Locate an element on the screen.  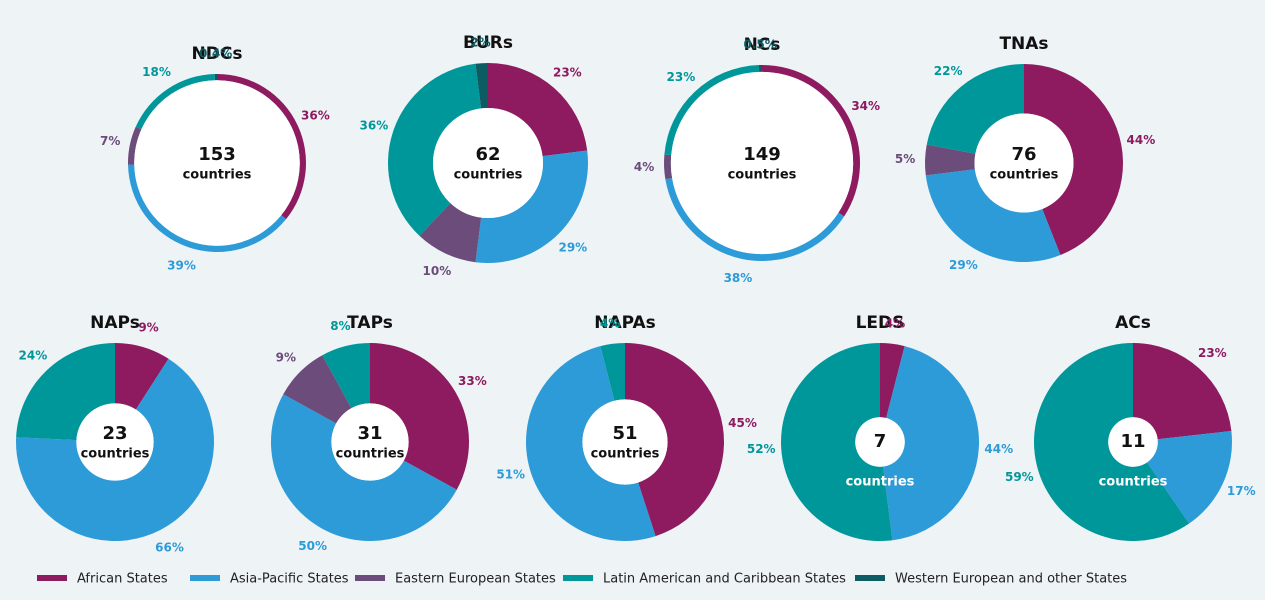
legend-label: Western European and other States is located at coordinates (1011, 579).